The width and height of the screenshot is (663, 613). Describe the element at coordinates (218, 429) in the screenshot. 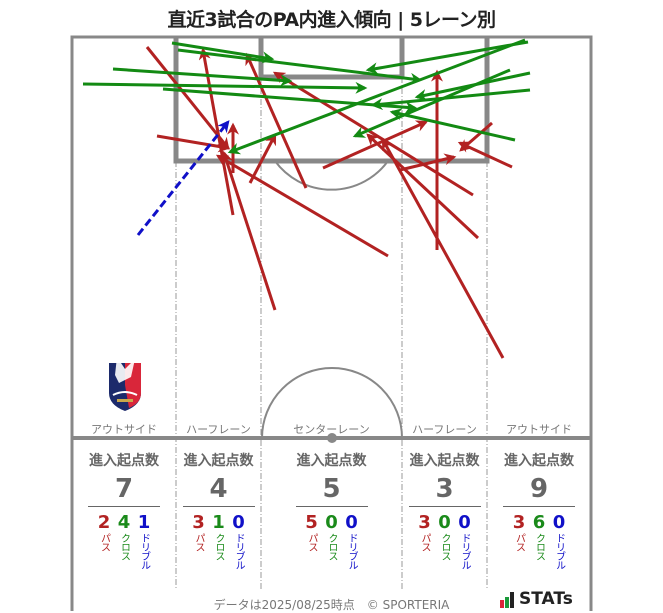

I see `lane-label-left-halfspace: ハーフレーン` at that location.